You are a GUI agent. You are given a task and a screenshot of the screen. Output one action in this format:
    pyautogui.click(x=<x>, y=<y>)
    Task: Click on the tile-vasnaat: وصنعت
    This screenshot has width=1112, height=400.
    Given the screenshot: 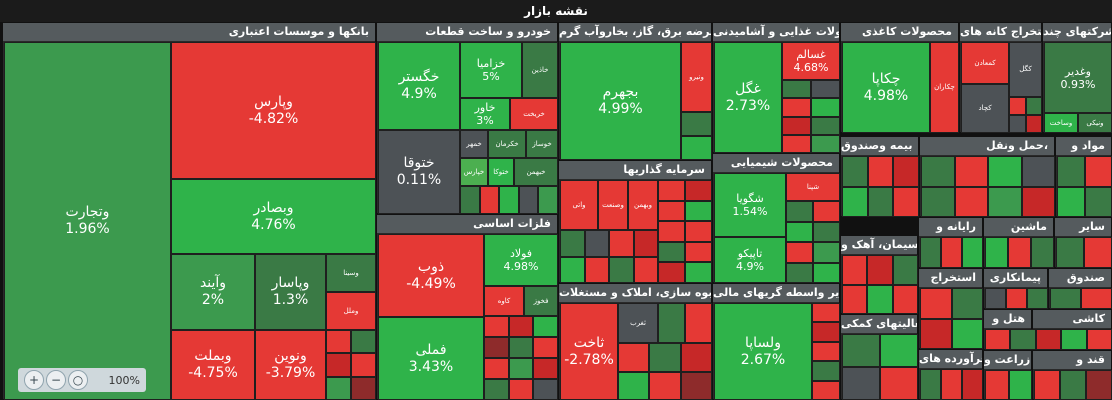 What is the action you would take?
    pyautogui.click(x=613, y=205)
    